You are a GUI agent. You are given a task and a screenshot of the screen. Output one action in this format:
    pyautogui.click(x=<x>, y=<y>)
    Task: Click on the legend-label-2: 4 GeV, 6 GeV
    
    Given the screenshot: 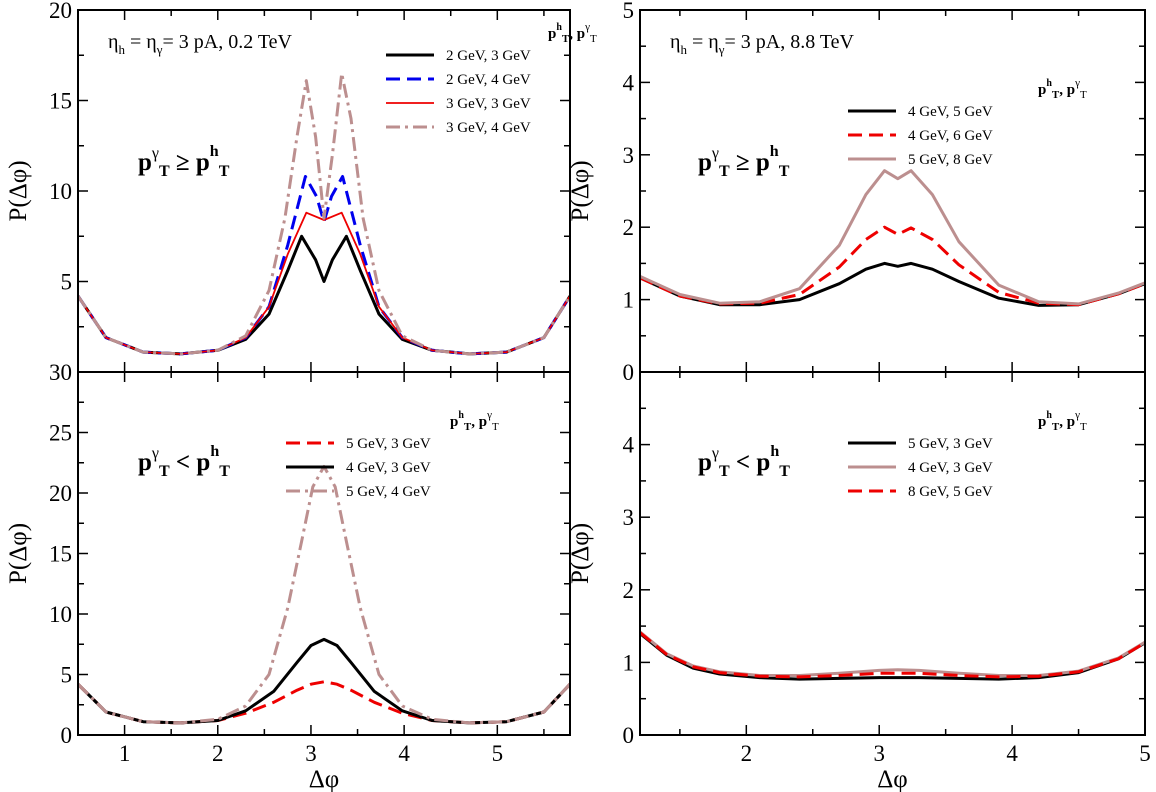 What is the action you would take?
    pyautogui.click(x=950, y=136)
    